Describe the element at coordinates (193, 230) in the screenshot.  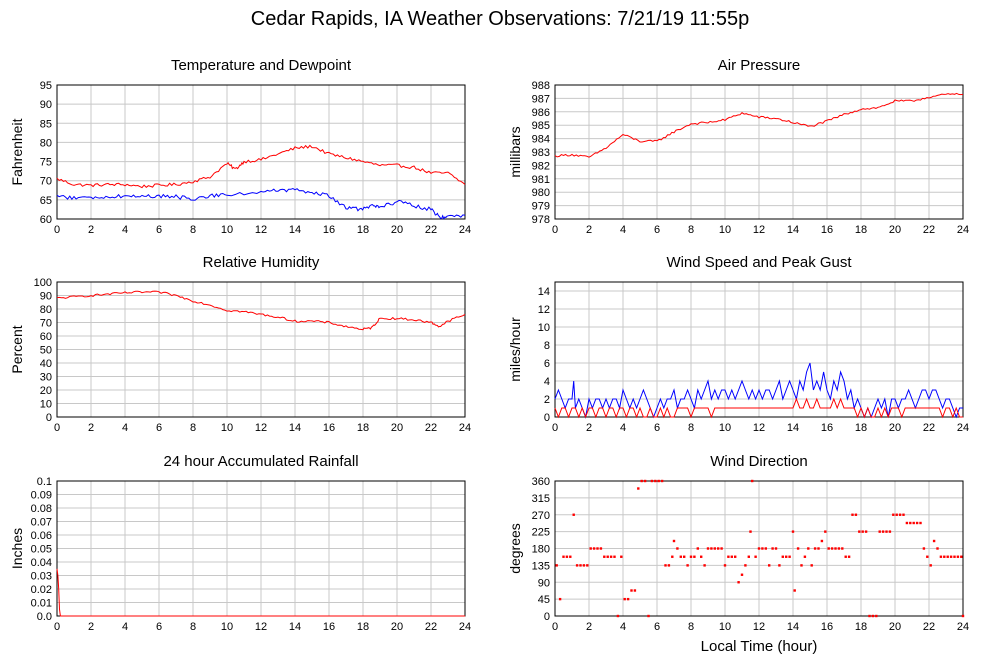
I see `x-tick-label: 8` at that location.